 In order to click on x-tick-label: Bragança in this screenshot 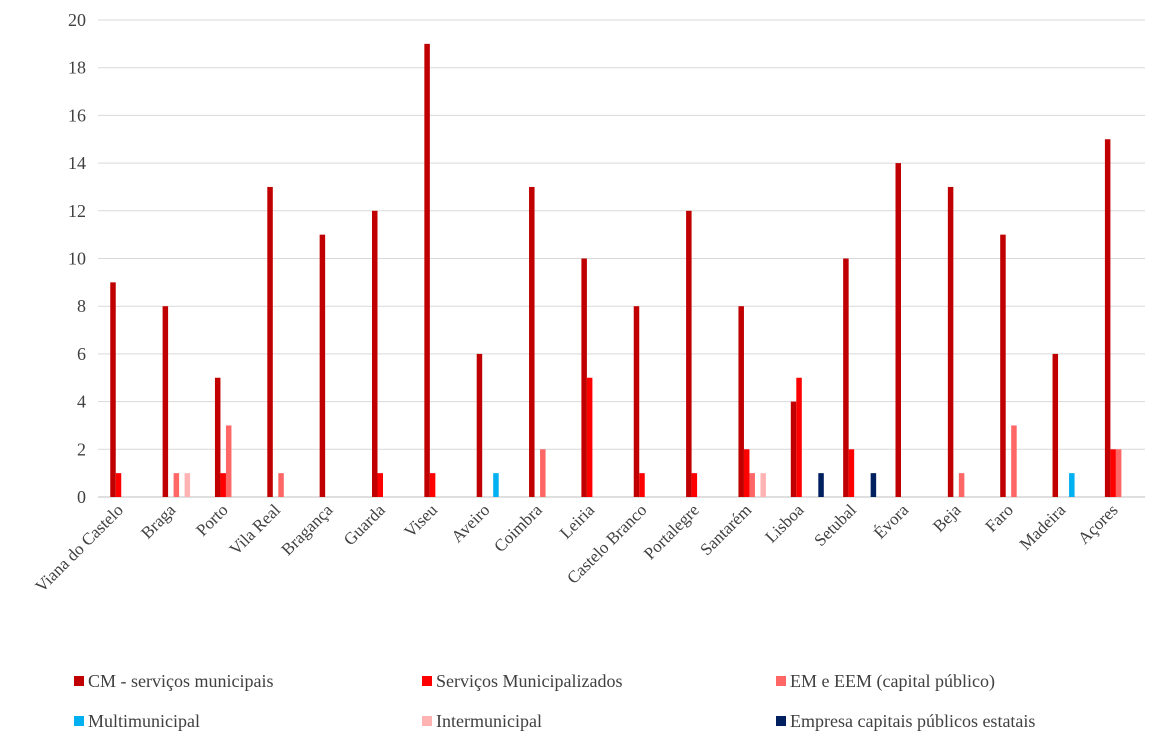, I will do `click(307, 529)`.